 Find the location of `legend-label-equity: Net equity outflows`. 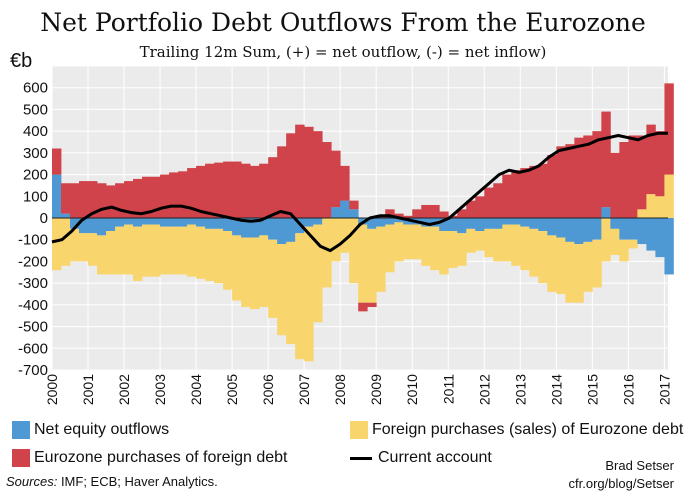

legend-label-equity: Net equity outflows is located at coordinates (102, 429).